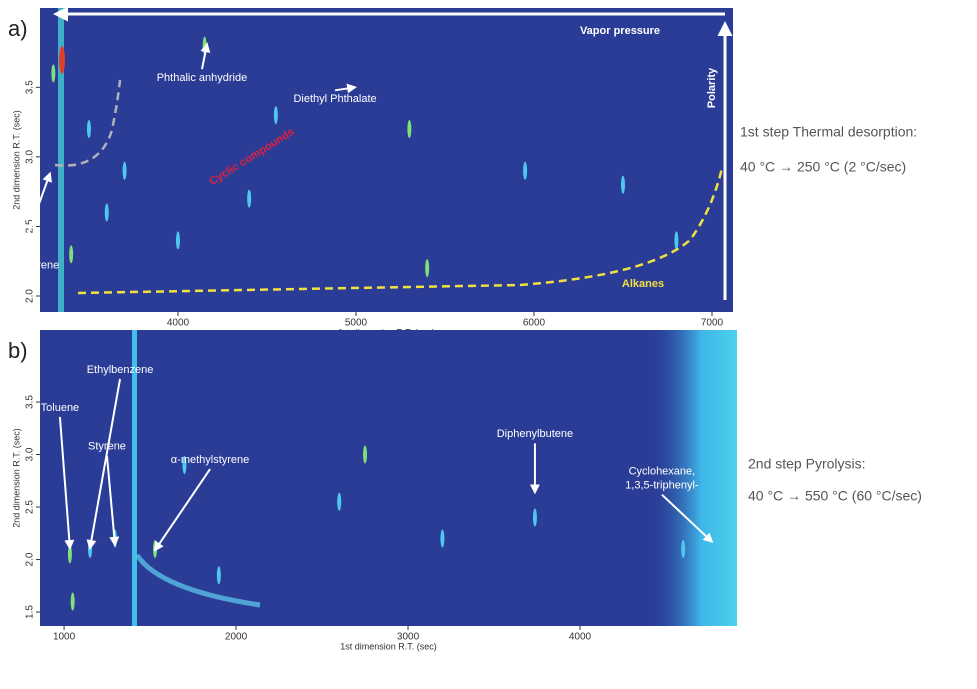 This screenshot has height=689, width=977. I want to click on y-tick-label: 2.5, so click(30, 507).